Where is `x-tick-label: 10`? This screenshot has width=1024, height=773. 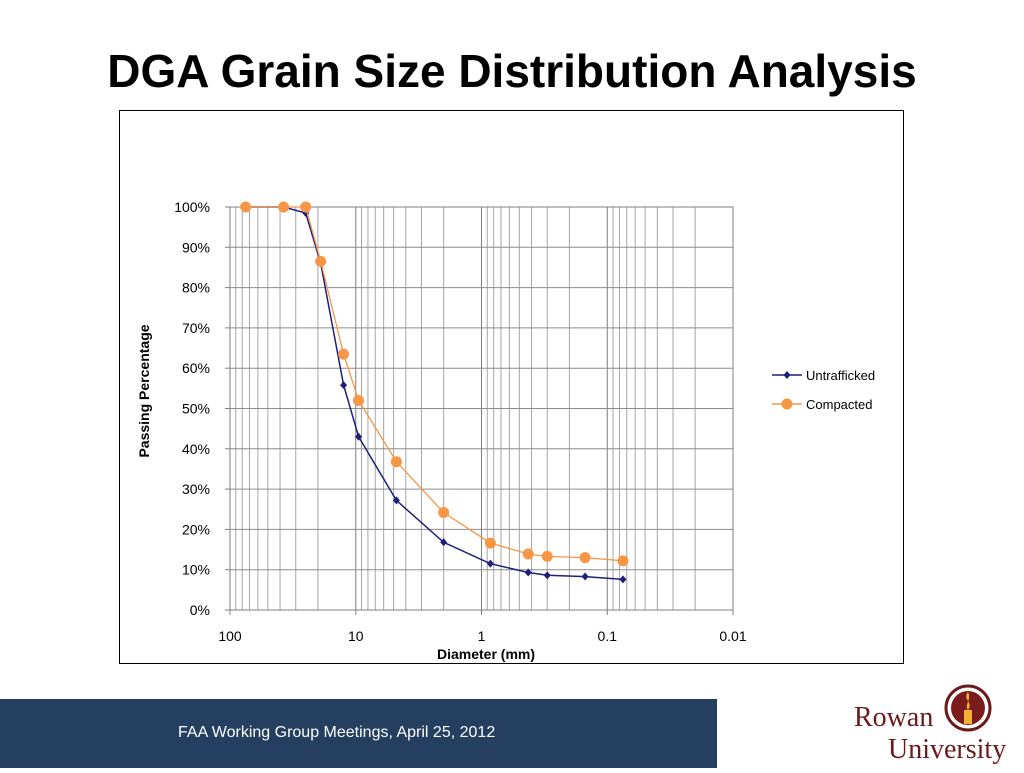
x-tick-label: 10 is located at coordinates (356, 636).